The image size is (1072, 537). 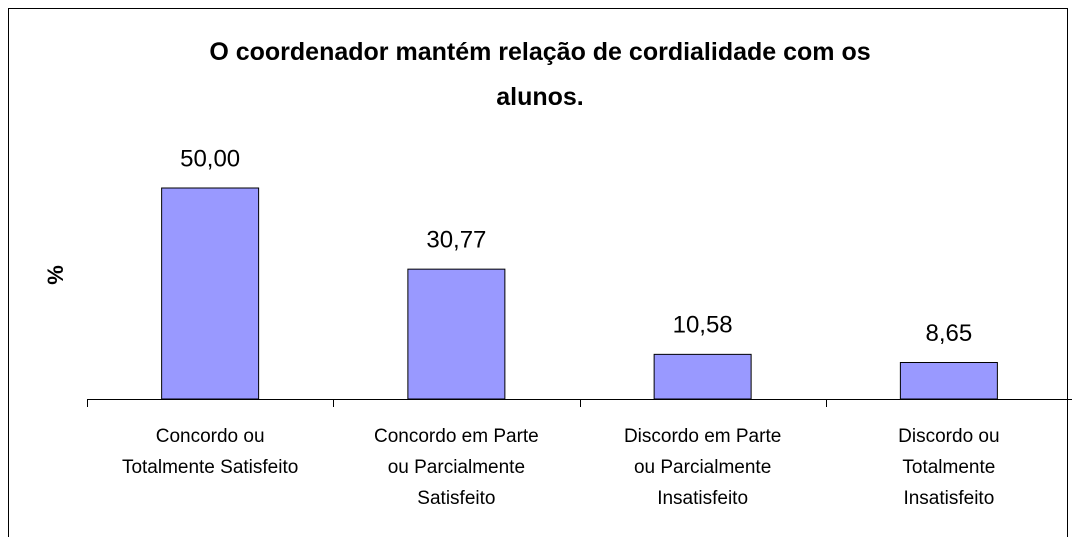 What do you see at coordinates (456, 239) in the screenshot?
I see `data-label: 30,77` at bounding box center [456, 239].